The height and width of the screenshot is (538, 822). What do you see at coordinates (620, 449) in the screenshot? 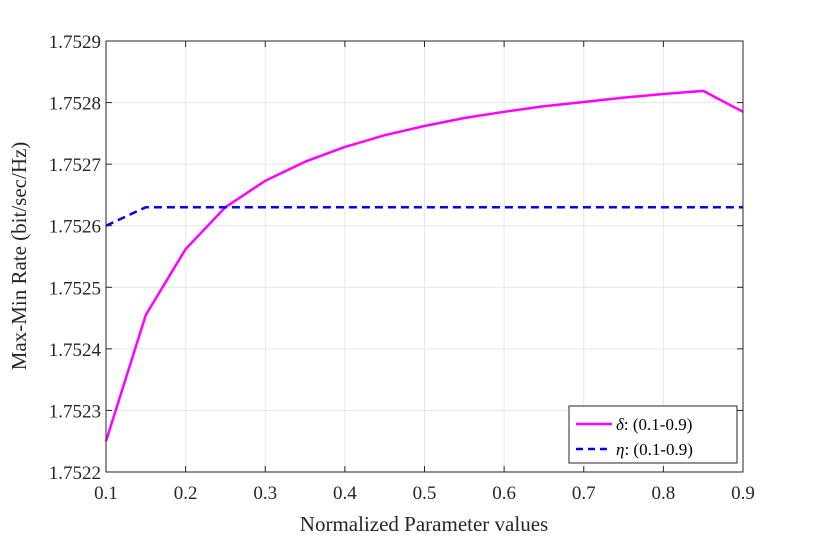
I see `legend-symbol-eta: η` at bounding box center [620, 449].